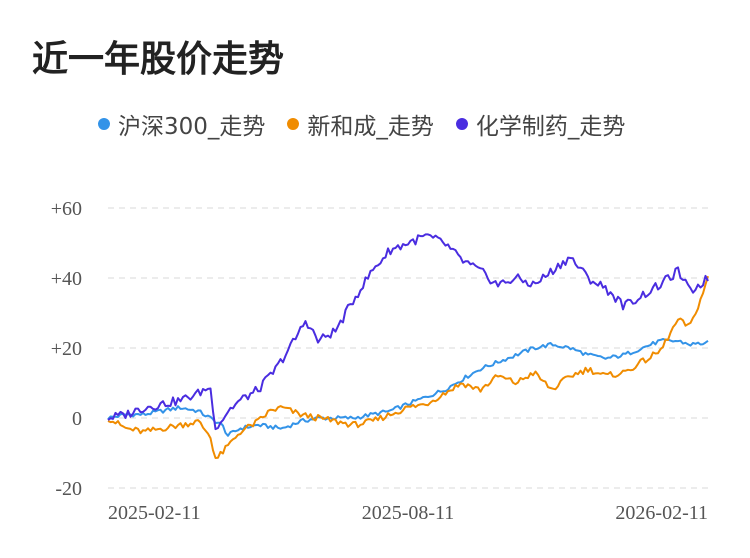 This screenshot has width=750, height=558. I want to click on x-axis-ticks: 2025-02-11 2025-08-11 2026-02-11, so click(408, 513).